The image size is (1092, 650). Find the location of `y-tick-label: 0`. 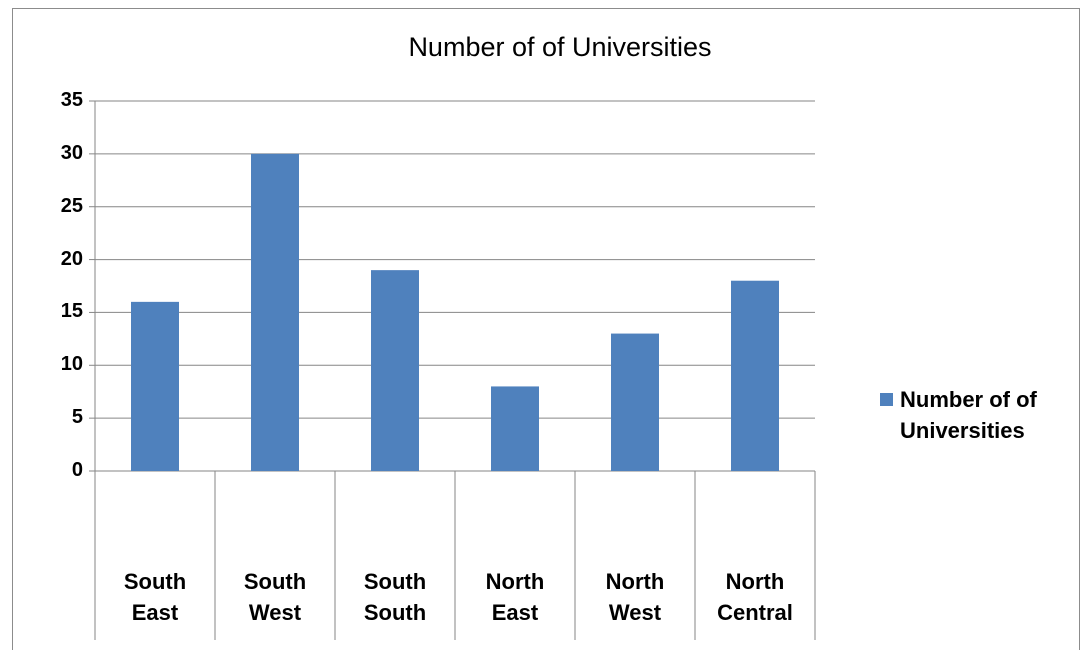

y-tick-label: 0 is located at coordinates (77, 470).